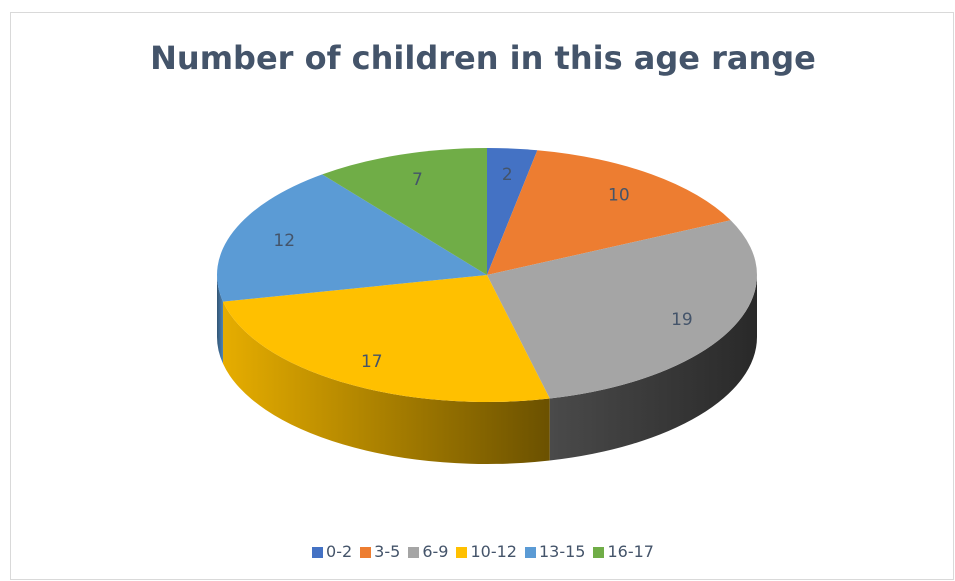  I want to click on legend-item-10-12: 10-12, so click(486, 551).